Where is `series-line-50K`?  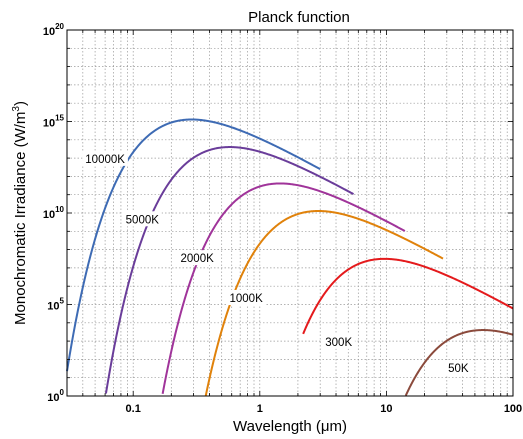 series-line-50K is located at coordinates (459, 362).